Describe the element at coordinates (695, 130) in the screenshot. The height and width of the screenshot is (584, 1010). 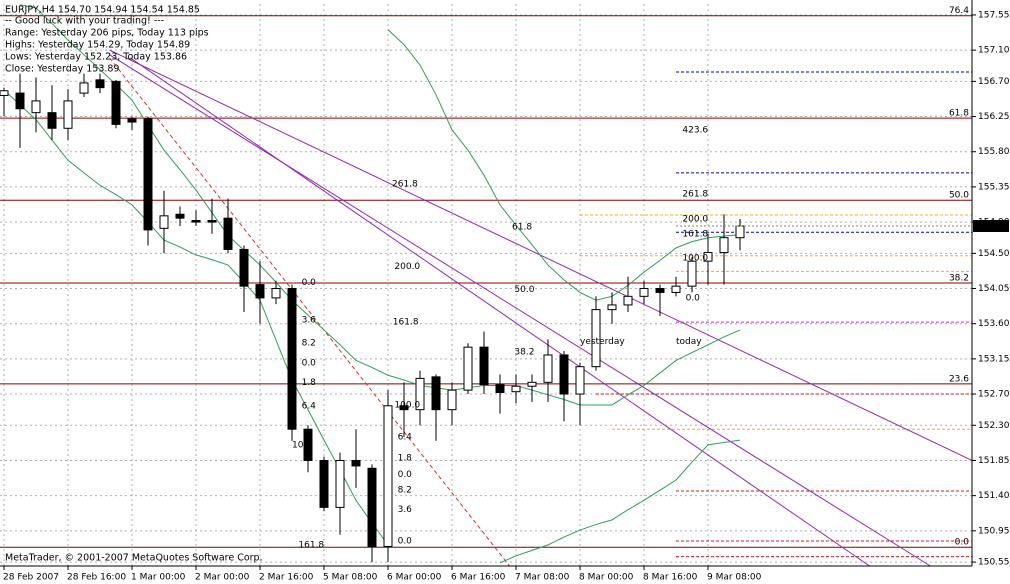
I see `annotation: 423.6` at that location.